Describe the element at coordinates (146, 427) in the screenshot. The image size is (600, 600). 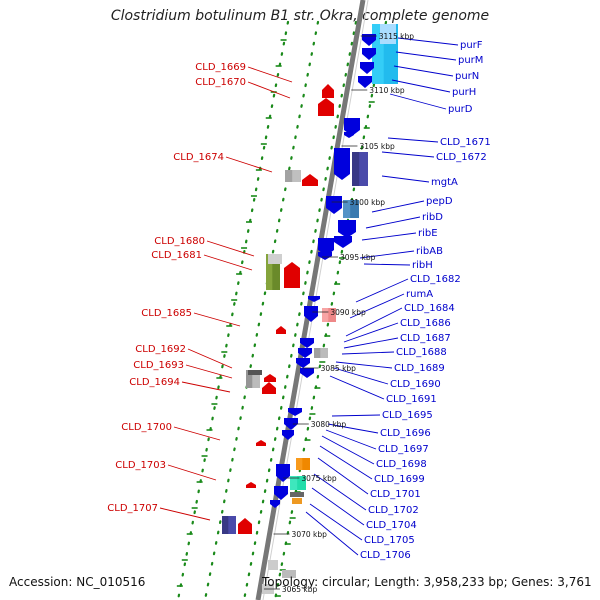
I see `left-gene-label: CLD_1700` at that location.